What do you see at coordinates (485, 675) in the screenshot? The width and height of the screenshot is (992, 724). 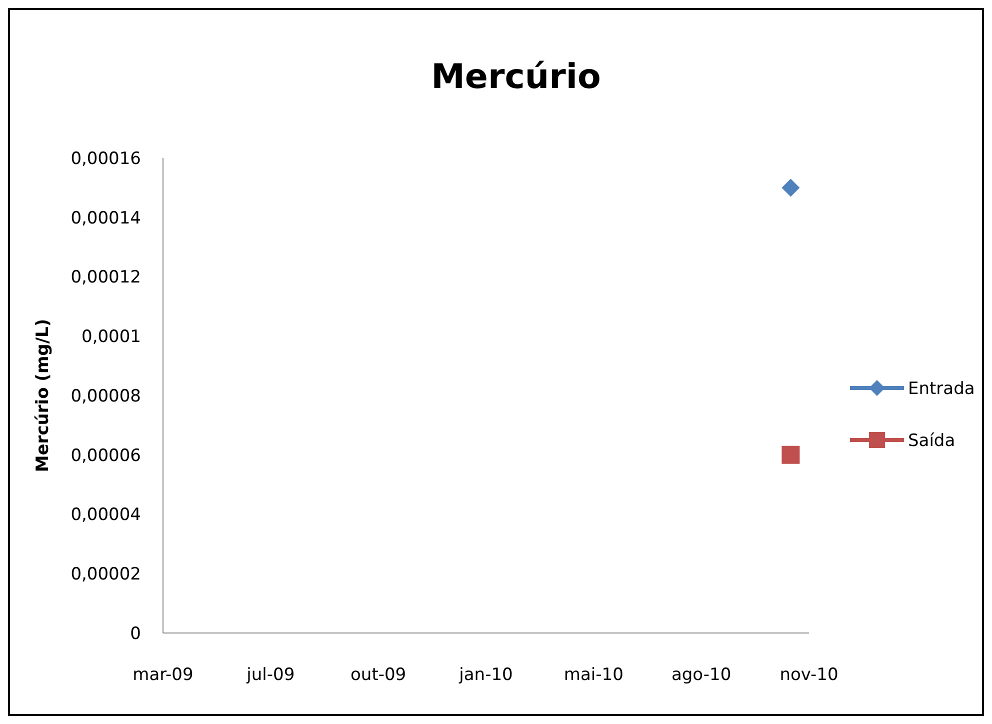 I see `x-tick-label: jan-10` at bounding box center [485, 675].